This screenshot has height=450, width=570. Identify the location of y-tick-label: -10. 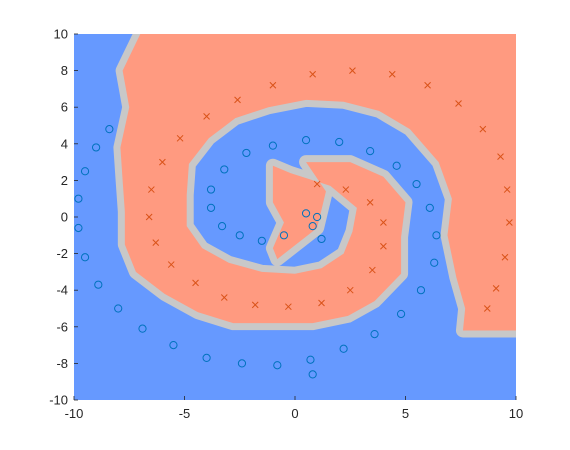
(58, 400).